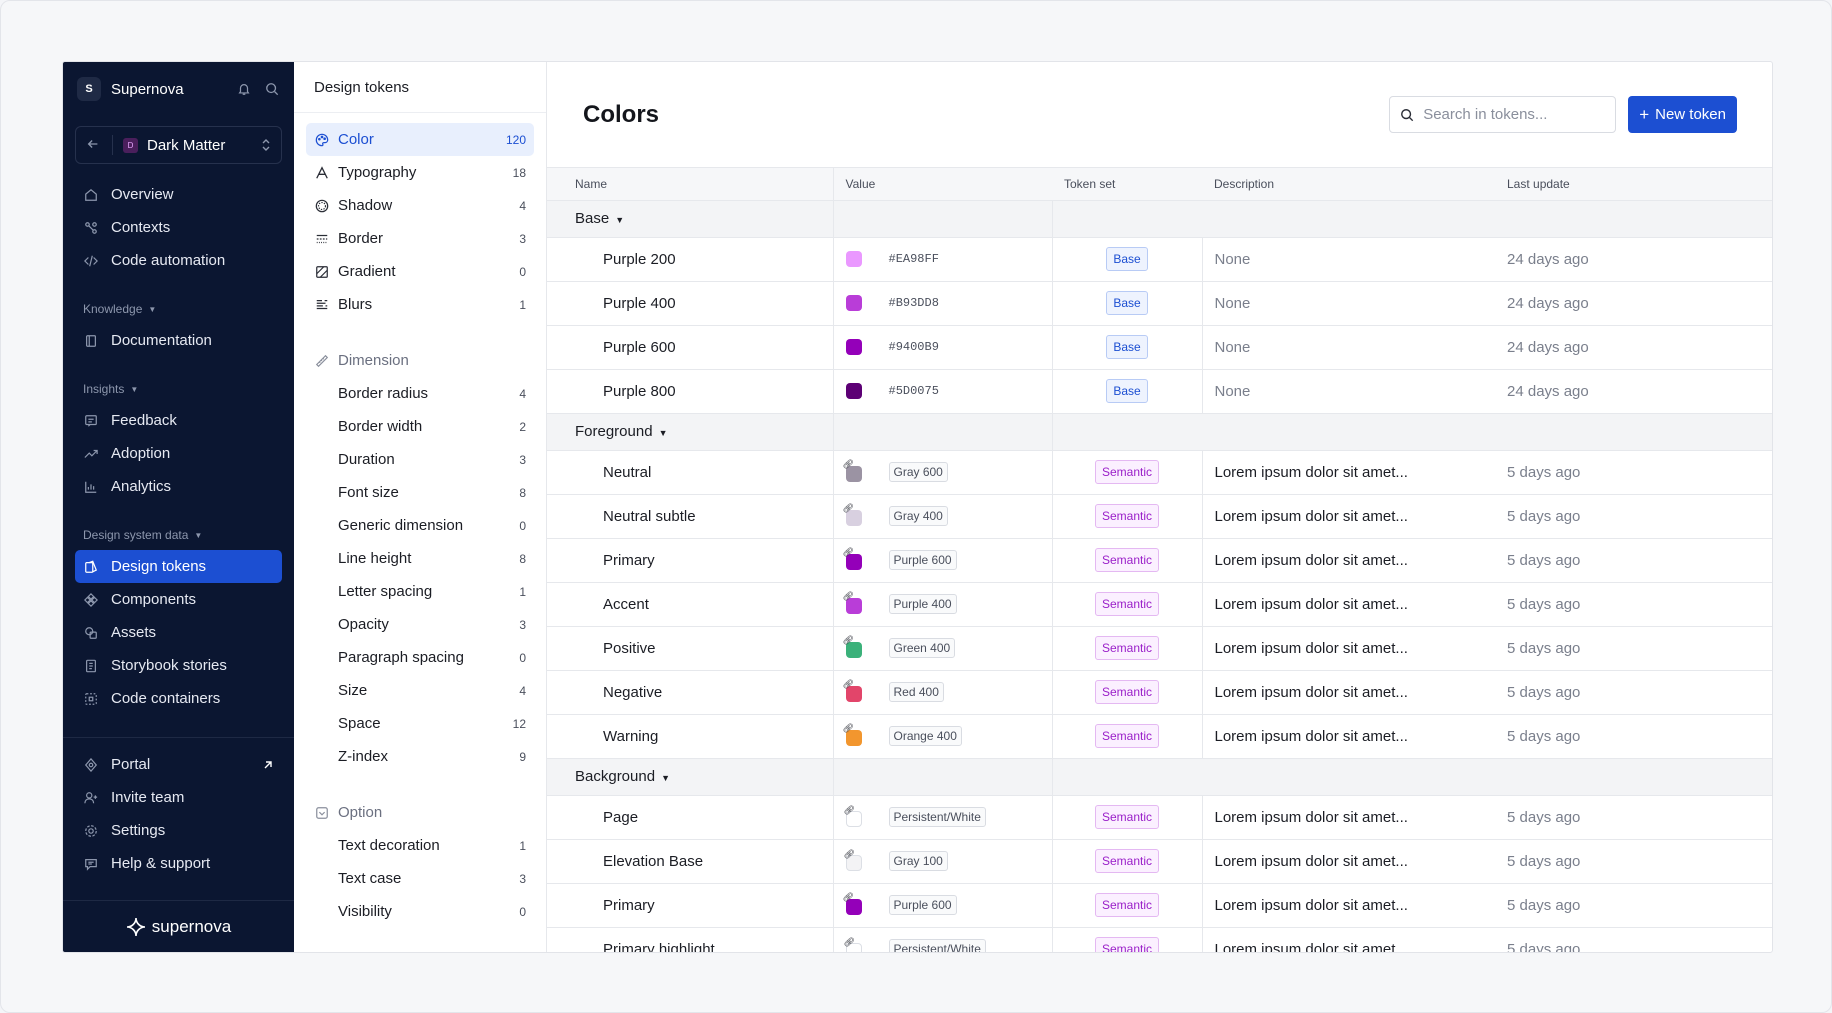  What do you see at coordinates (420, 911) in the screenshot?
I see `category-visibility: Visibility 0` at bounding box center [420, 911].